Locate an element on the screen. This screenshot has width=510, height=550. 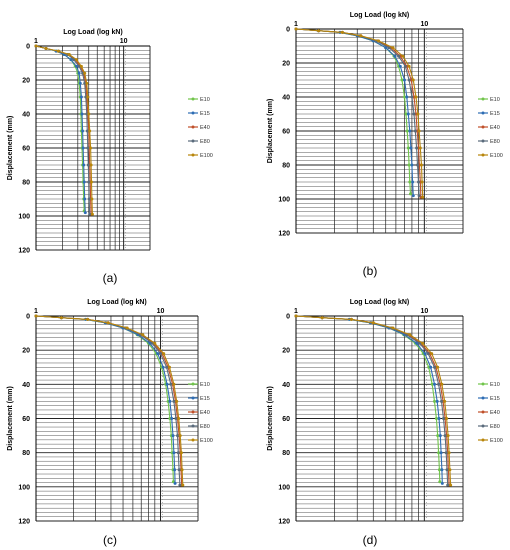
series-line-e100-b is located at coordinates (359, 113).